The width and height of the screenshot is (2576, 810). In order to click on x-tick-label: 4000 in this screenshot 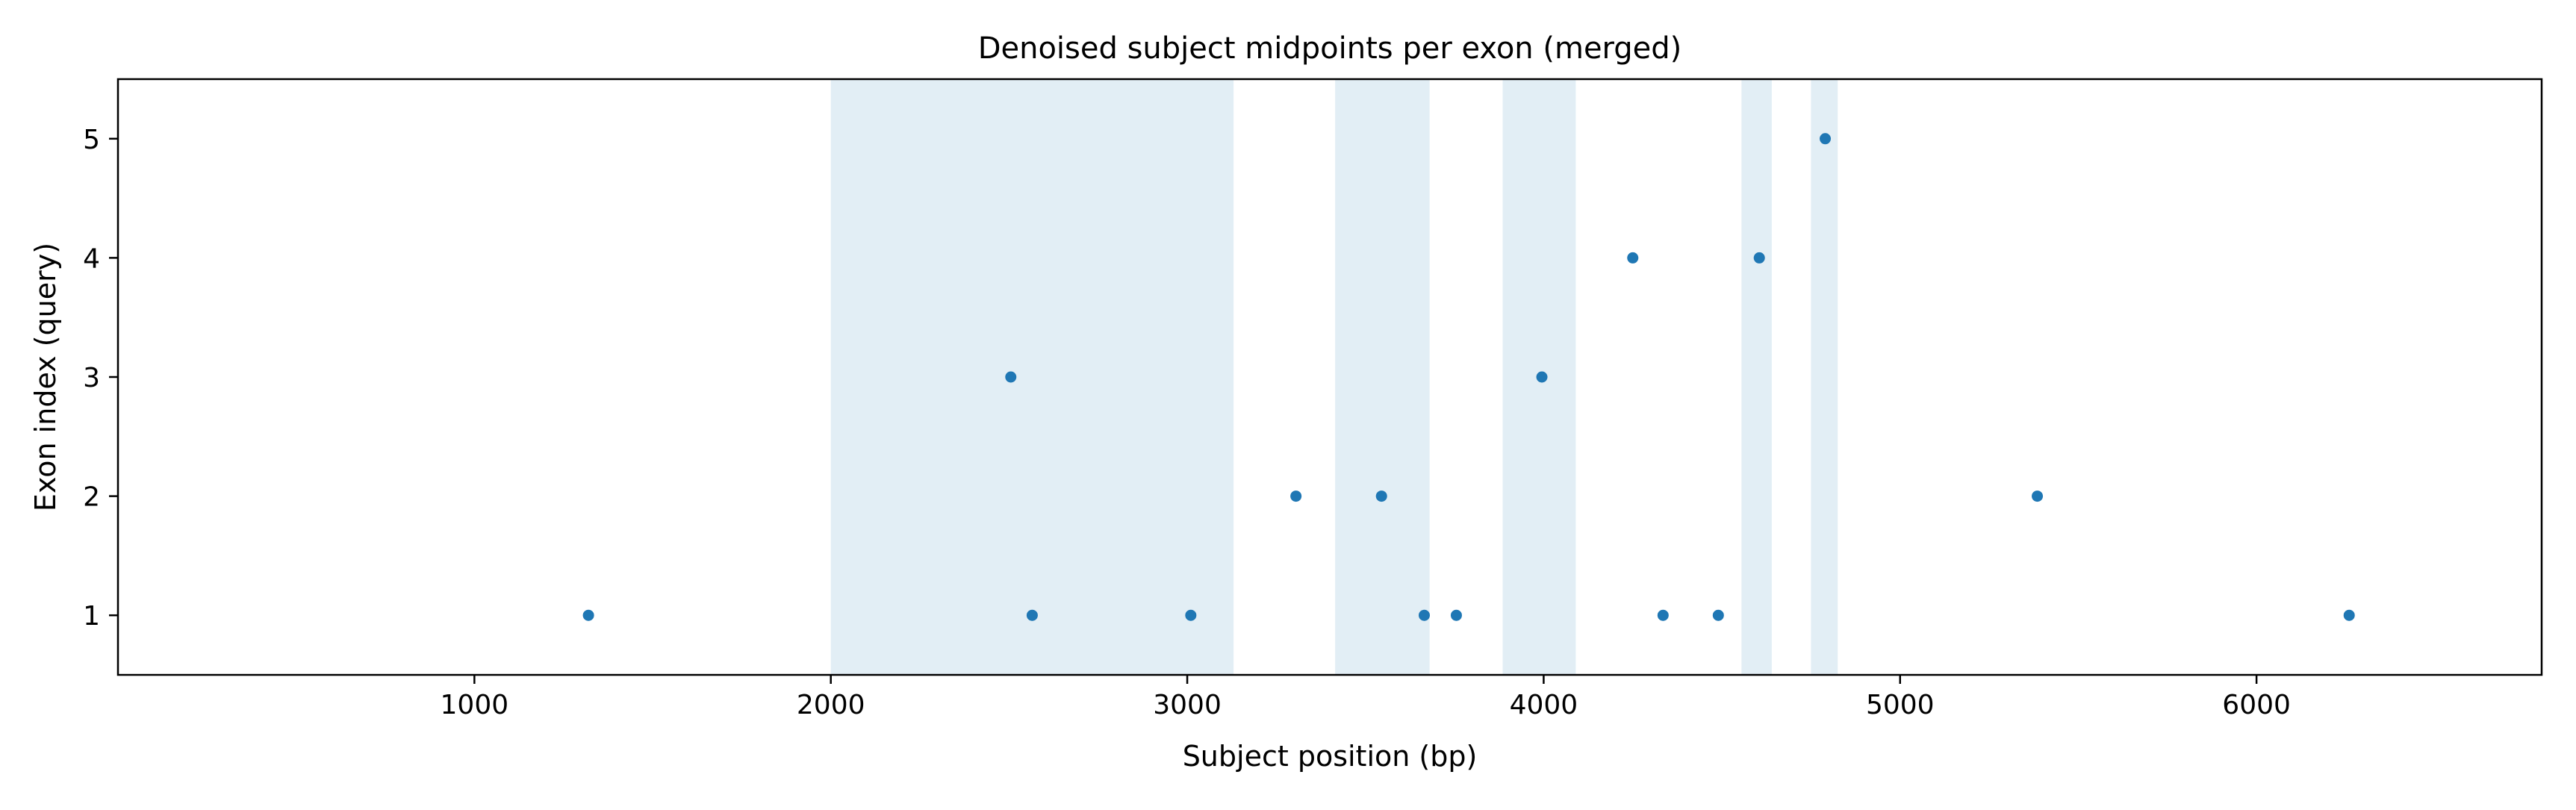, I will do `click(1544, 705)`.